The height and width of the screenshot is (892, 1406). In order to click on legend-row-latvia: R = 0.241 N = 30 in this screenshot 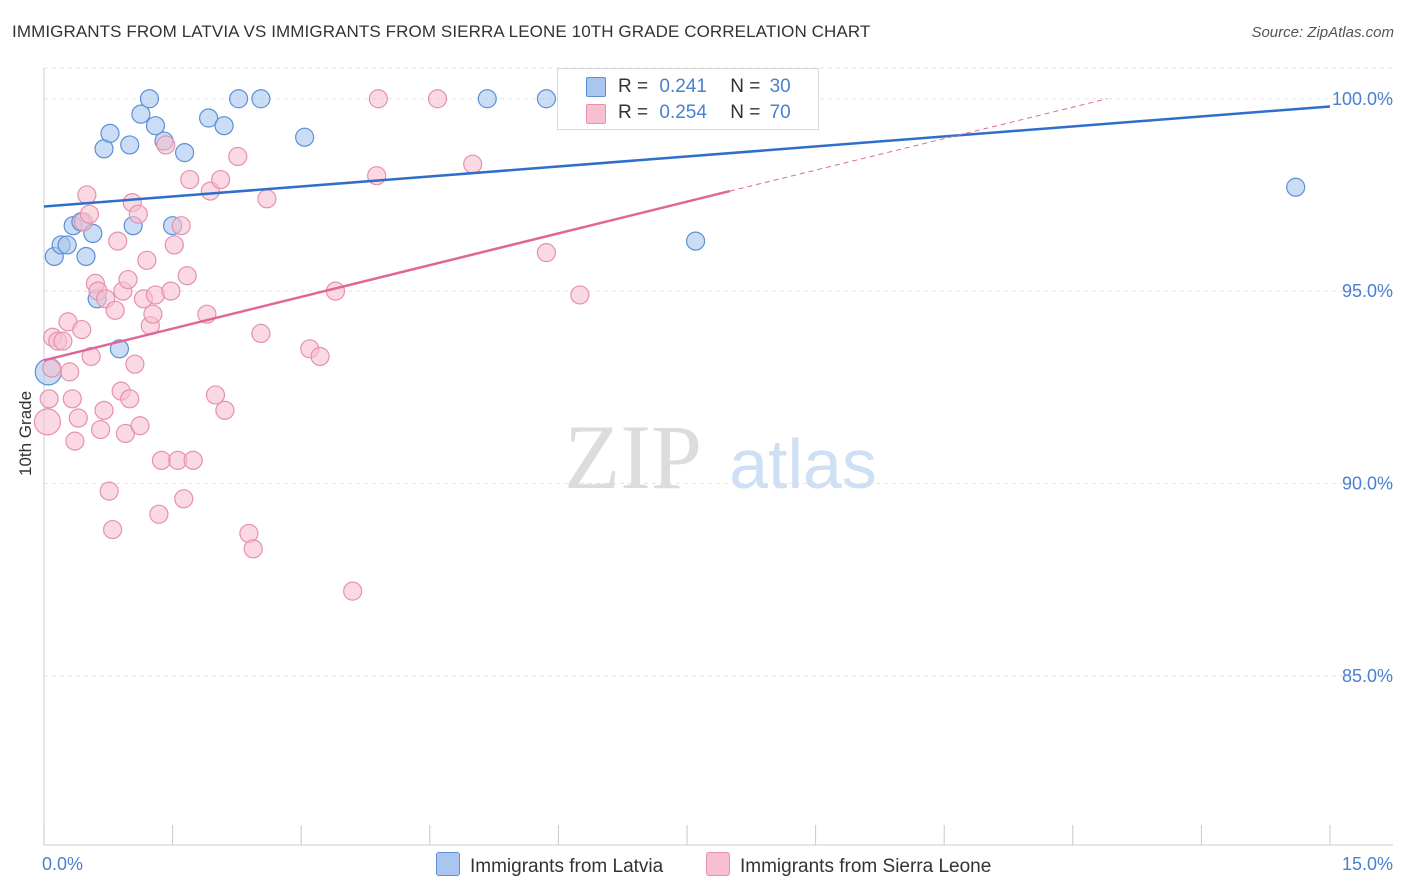, I will do `click(704, 87)`.